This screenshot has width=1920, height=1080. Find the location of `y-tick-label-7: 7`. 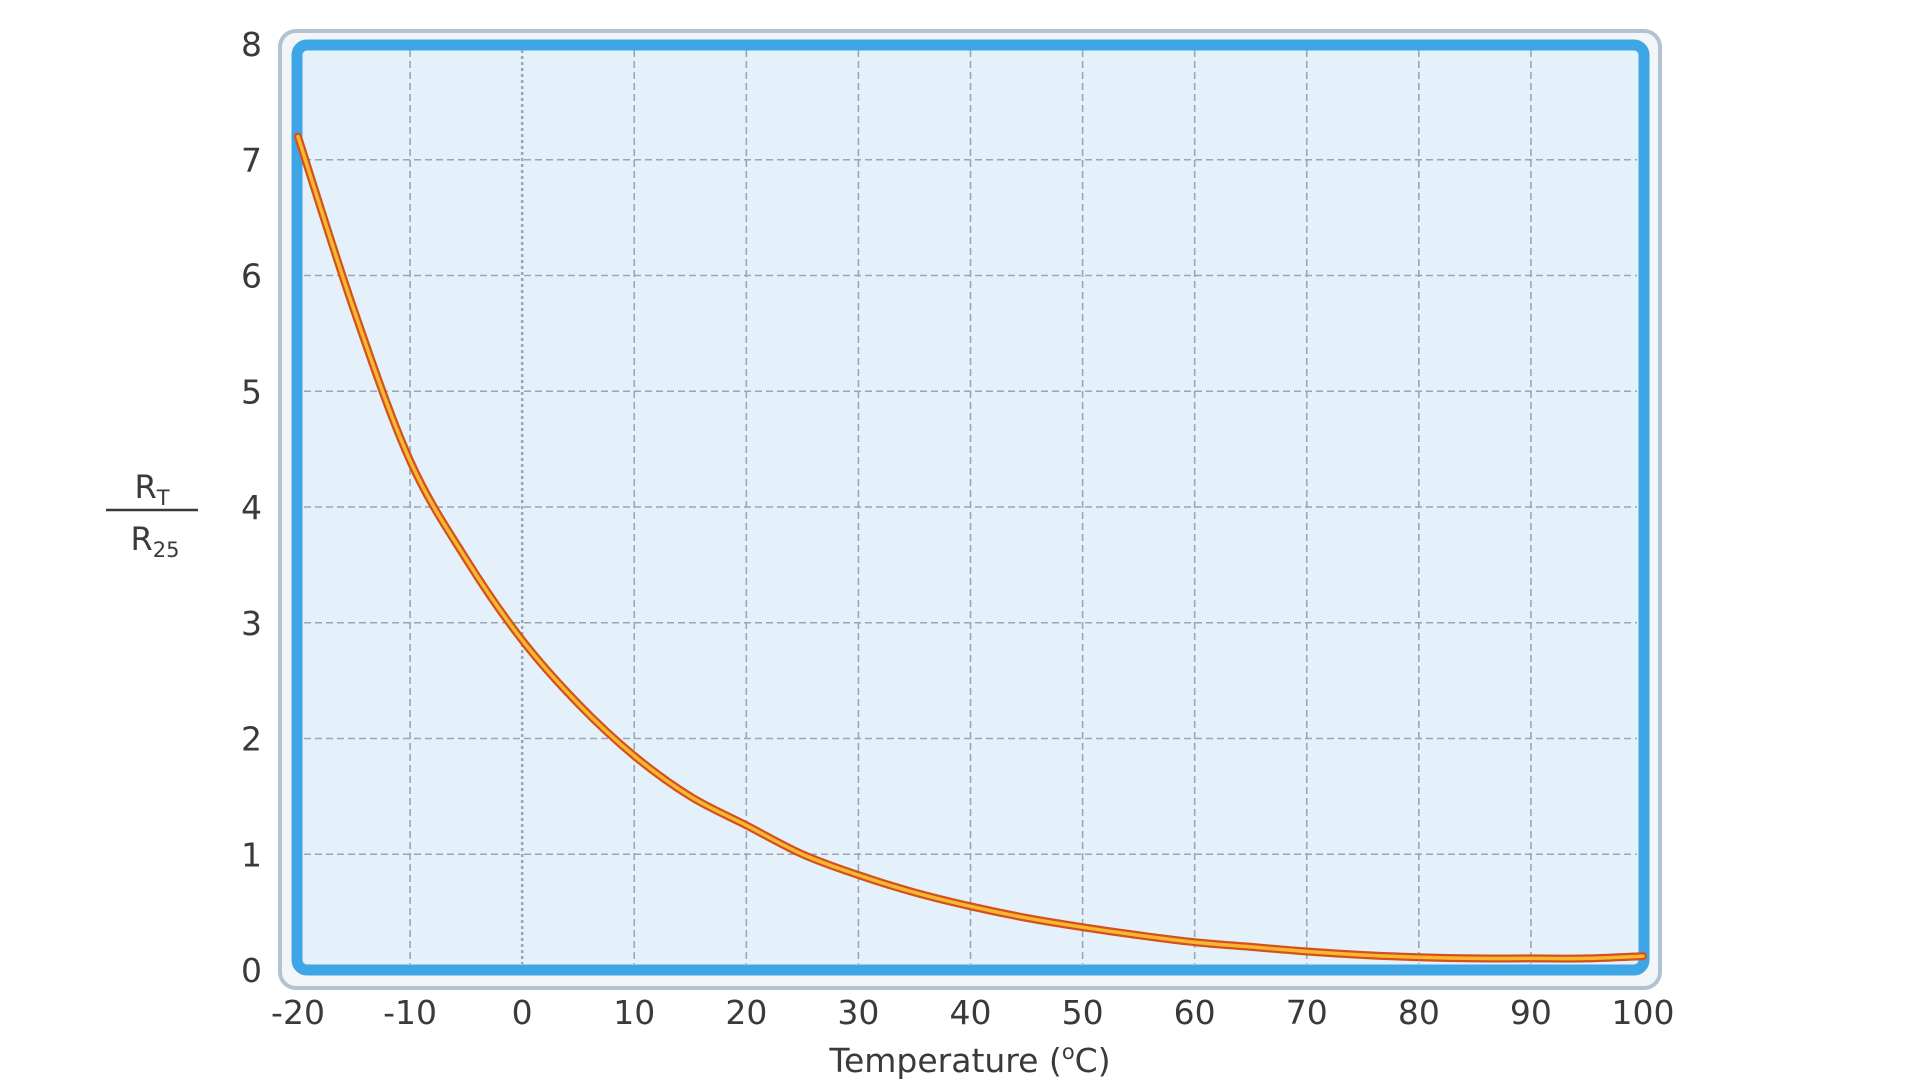

y-tick-label-7: 7 is located at coordinates (251, 160).